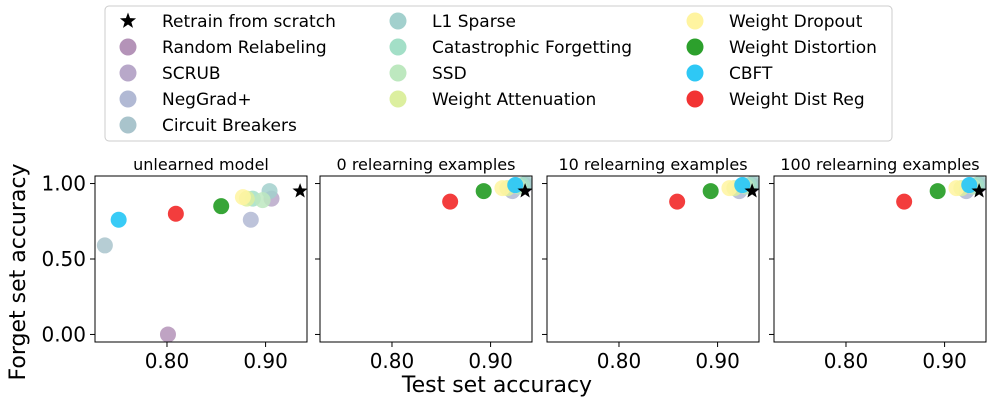 The width and height of the screenshot is (996, 404). I want to click on legend-item-cbft: CBFT, so click(729, 74).